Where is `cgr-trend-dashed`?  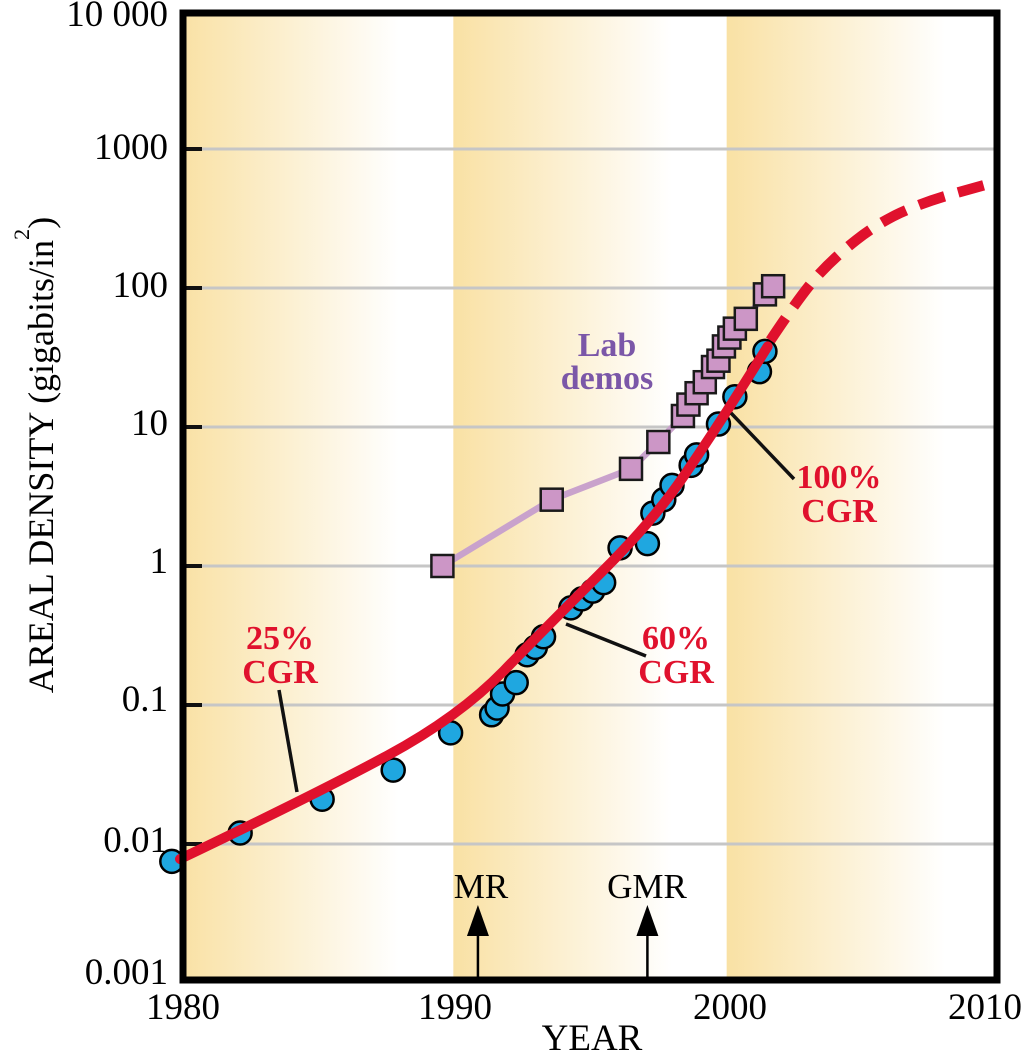
cgr-trend-dashed is located at coordinates (876, 262).